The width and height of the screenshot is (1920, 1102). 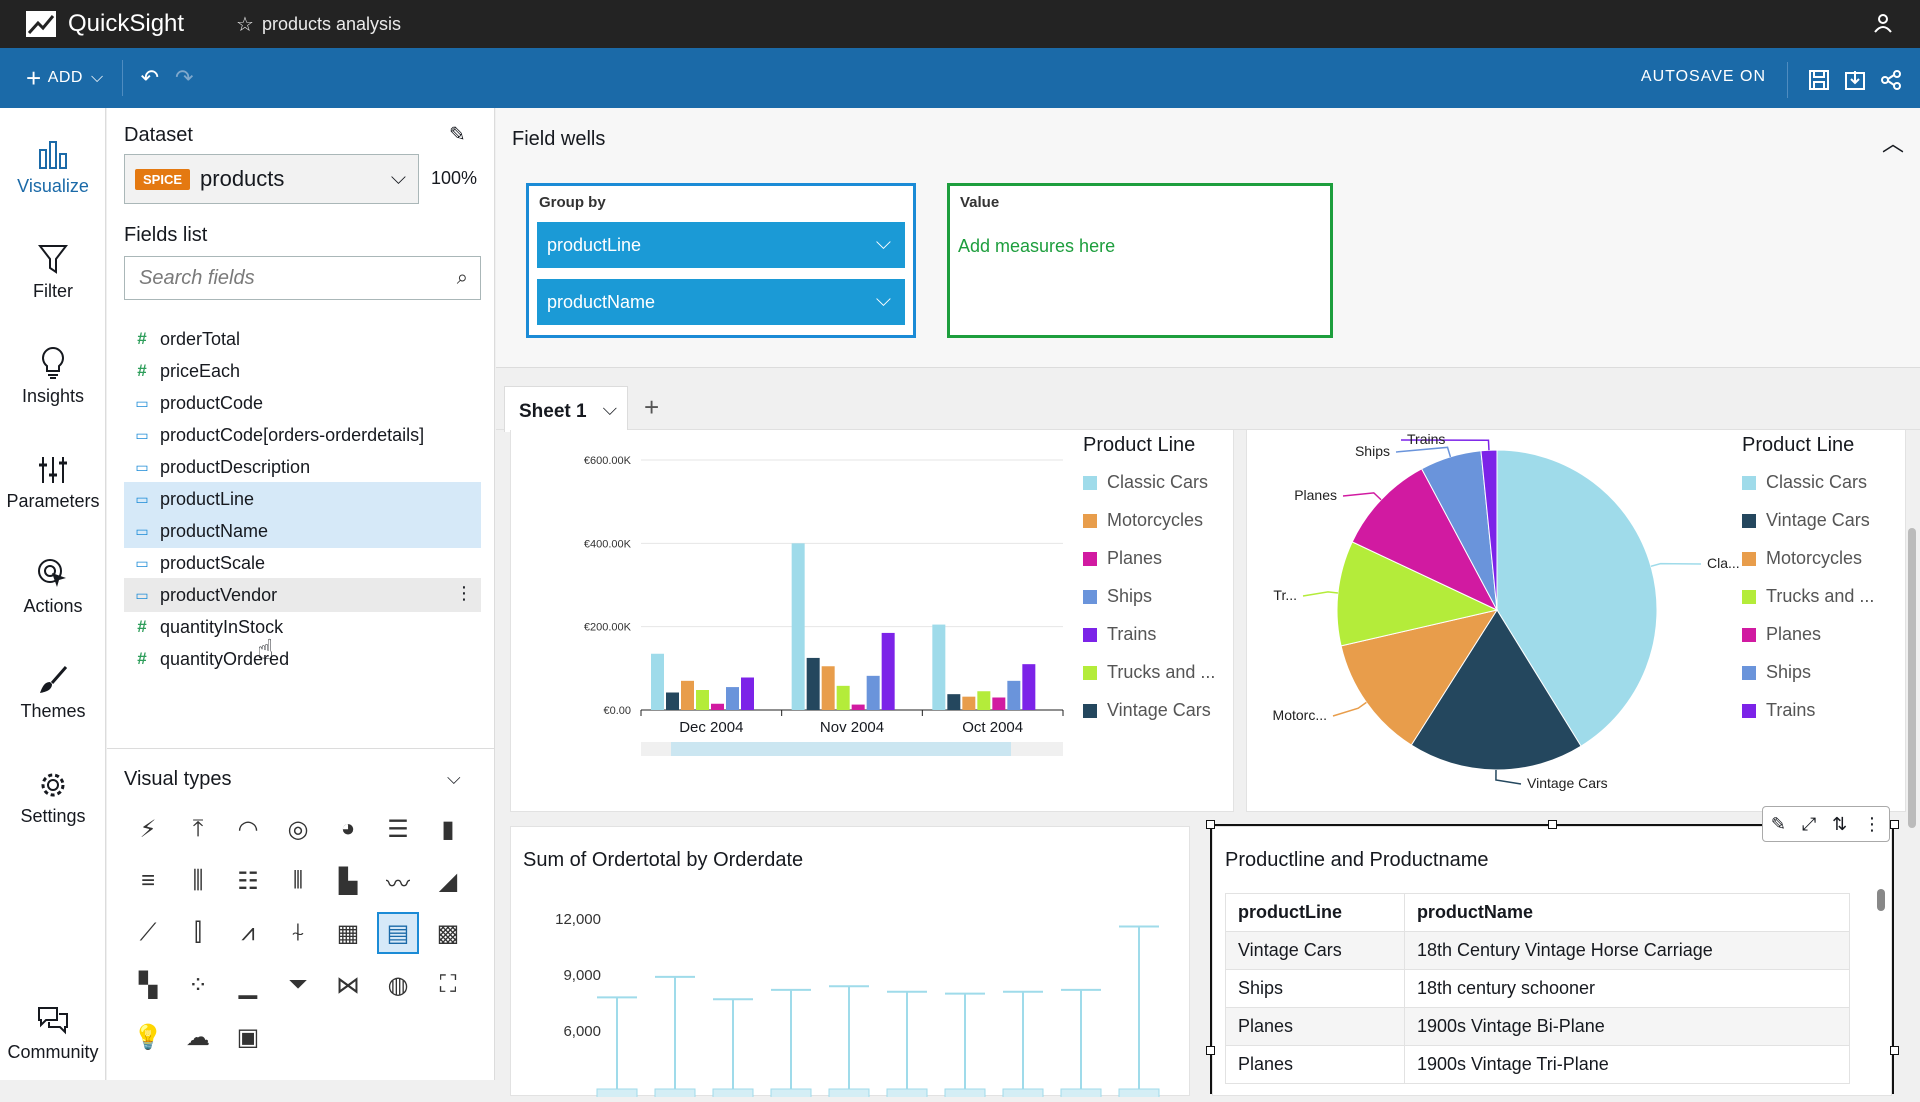 What do you see at coordinates (184, 77) in the screenshot?
I see `redo-icon: ↷` at bounding box center [184, 77].